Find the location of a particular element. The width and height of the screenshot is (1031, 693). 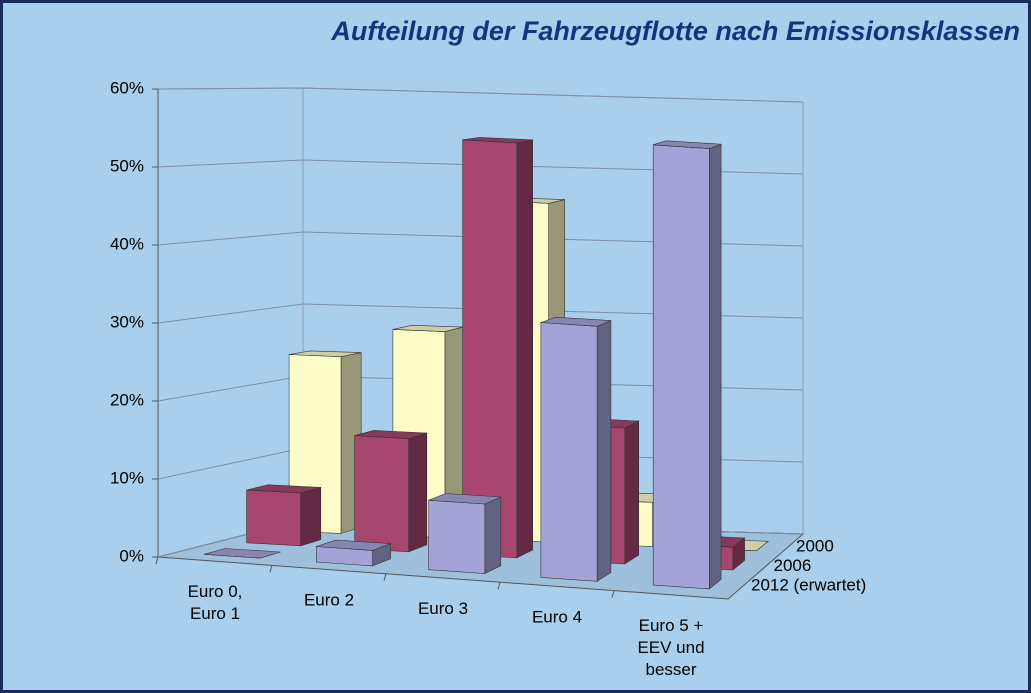

legend-label: 2012 (erwartet) is located at coordinates (808, 584).